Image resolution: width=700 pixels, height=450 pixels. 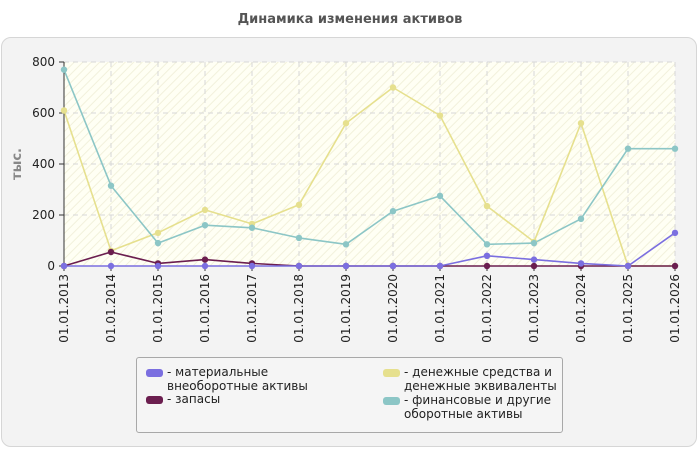 I want to click on y-tick-label: 400, so click(x=43, y=164).